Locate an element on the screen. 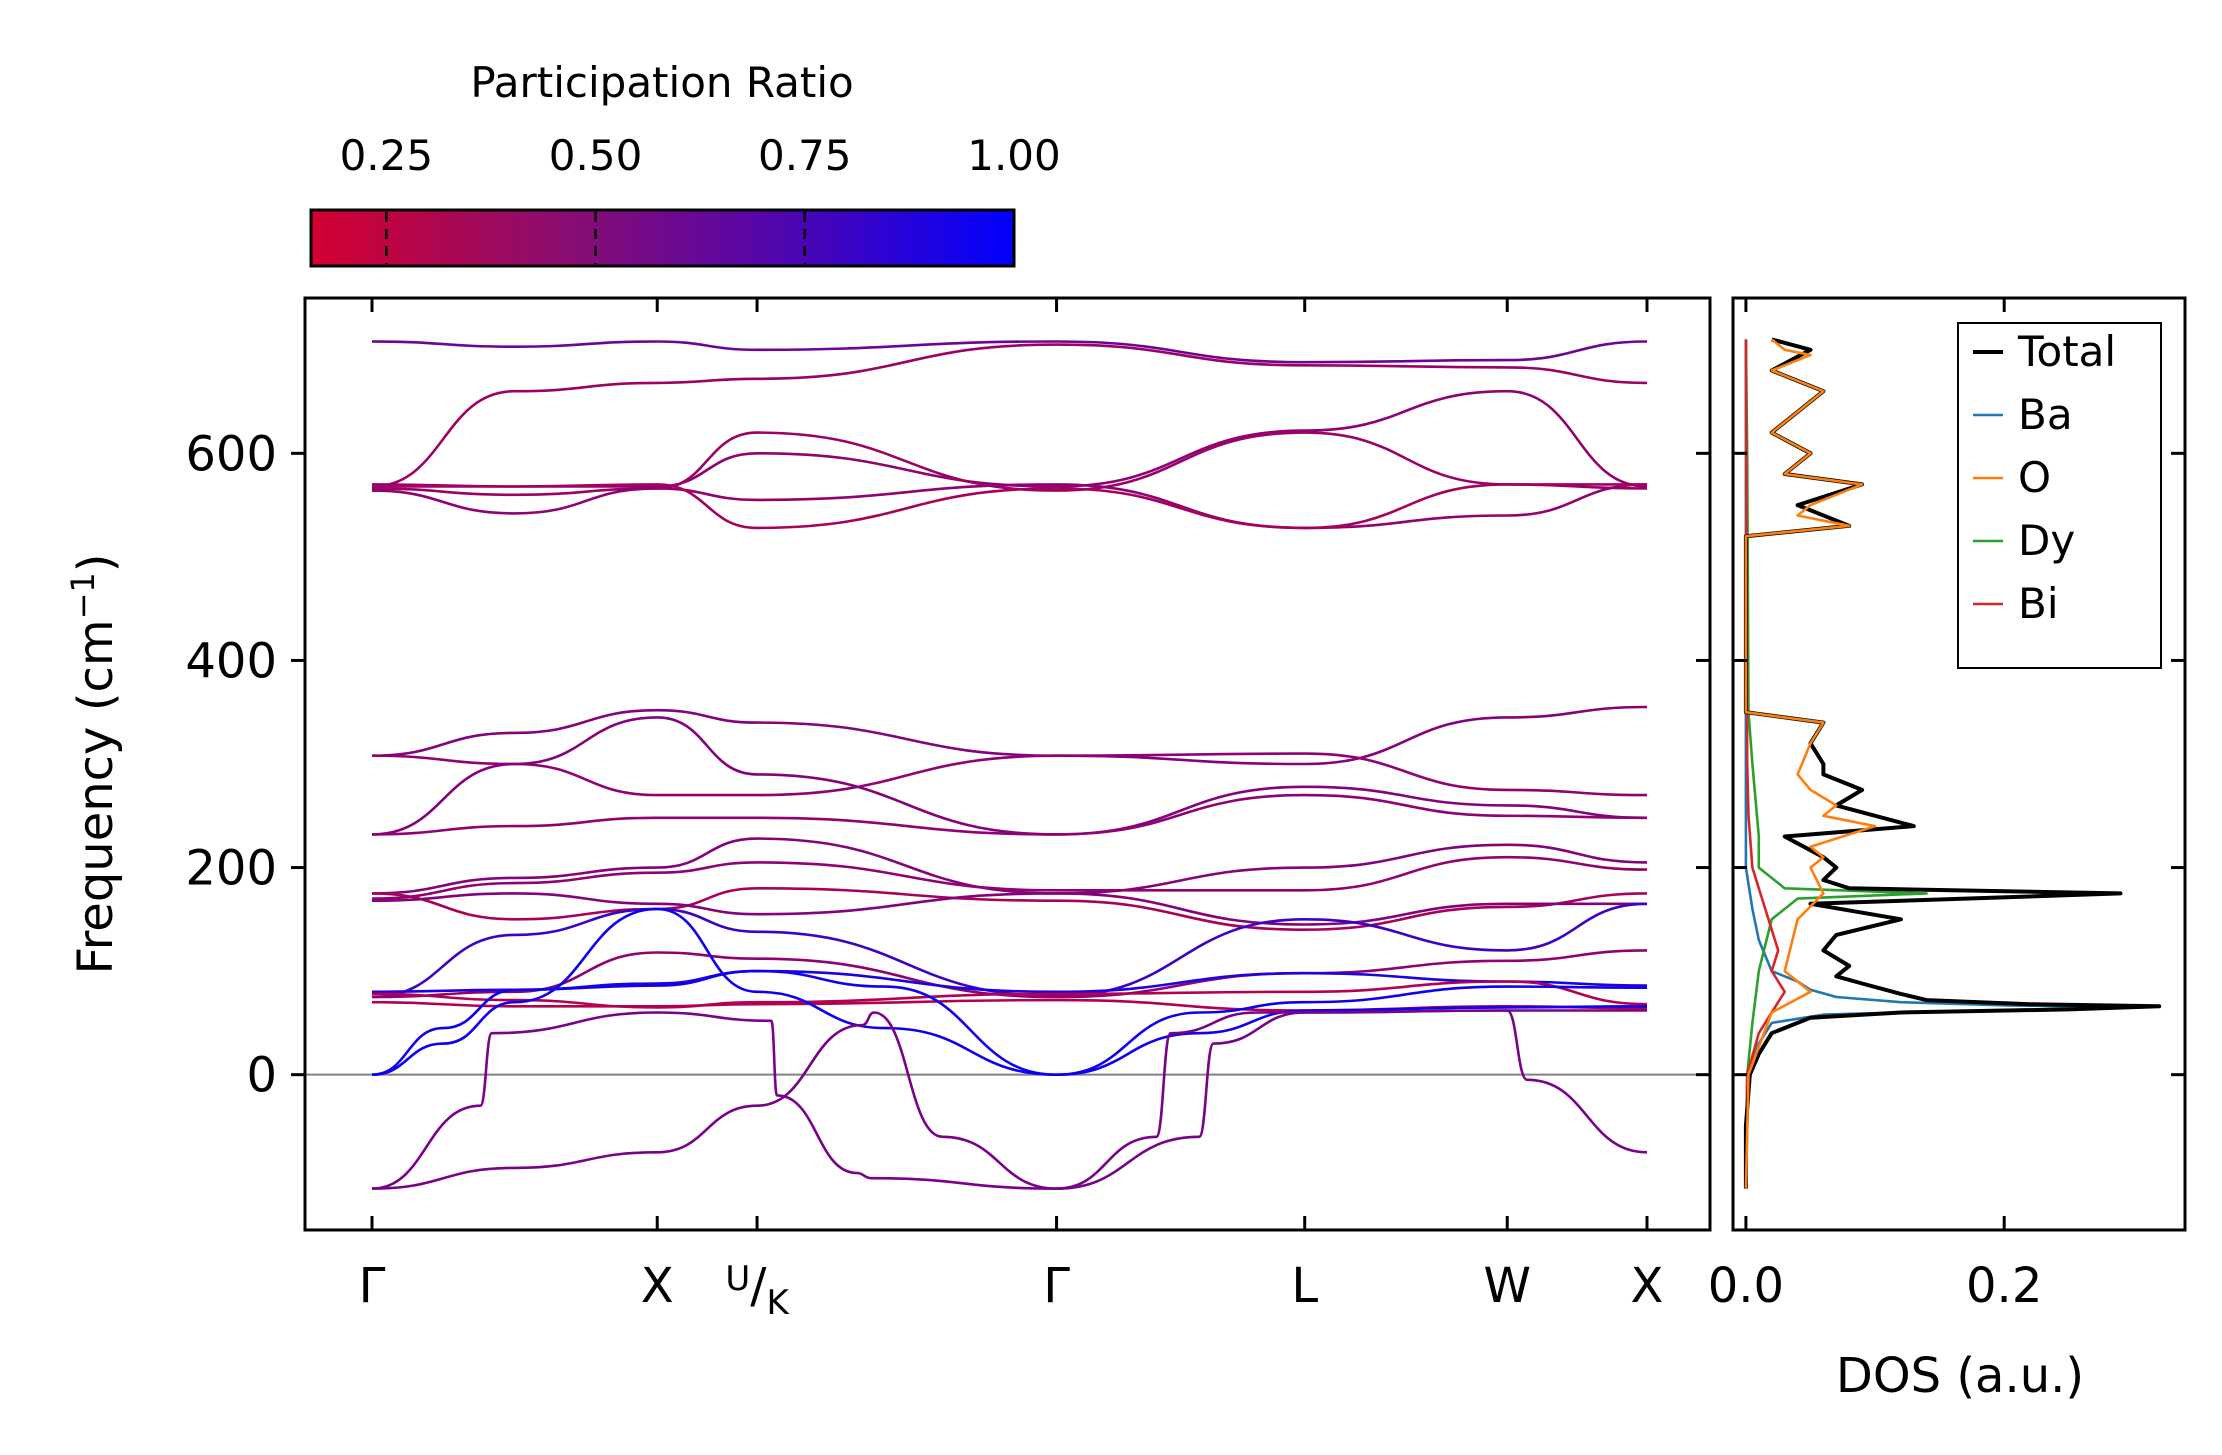 This screenshot has height=1455, width=2222. legend-label-ba: Ba is located at coordinates (2045, 414).